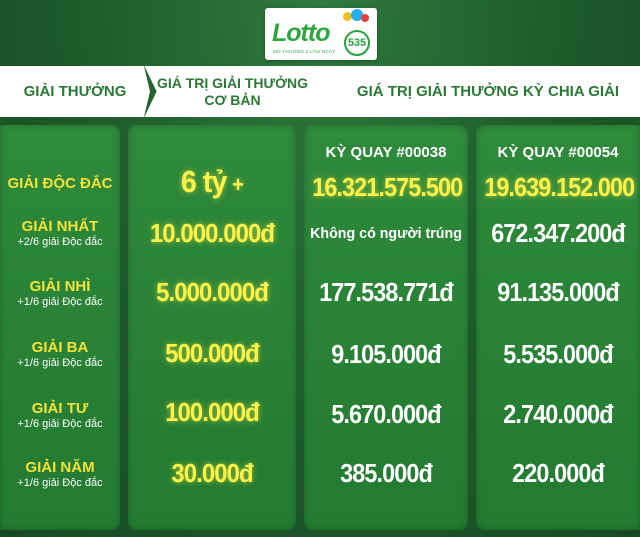 The width and height of the screenshot is (640, 537). I want to click on prize-name: GIẢI ĐỘC ĐẮC, so click(60, 183).